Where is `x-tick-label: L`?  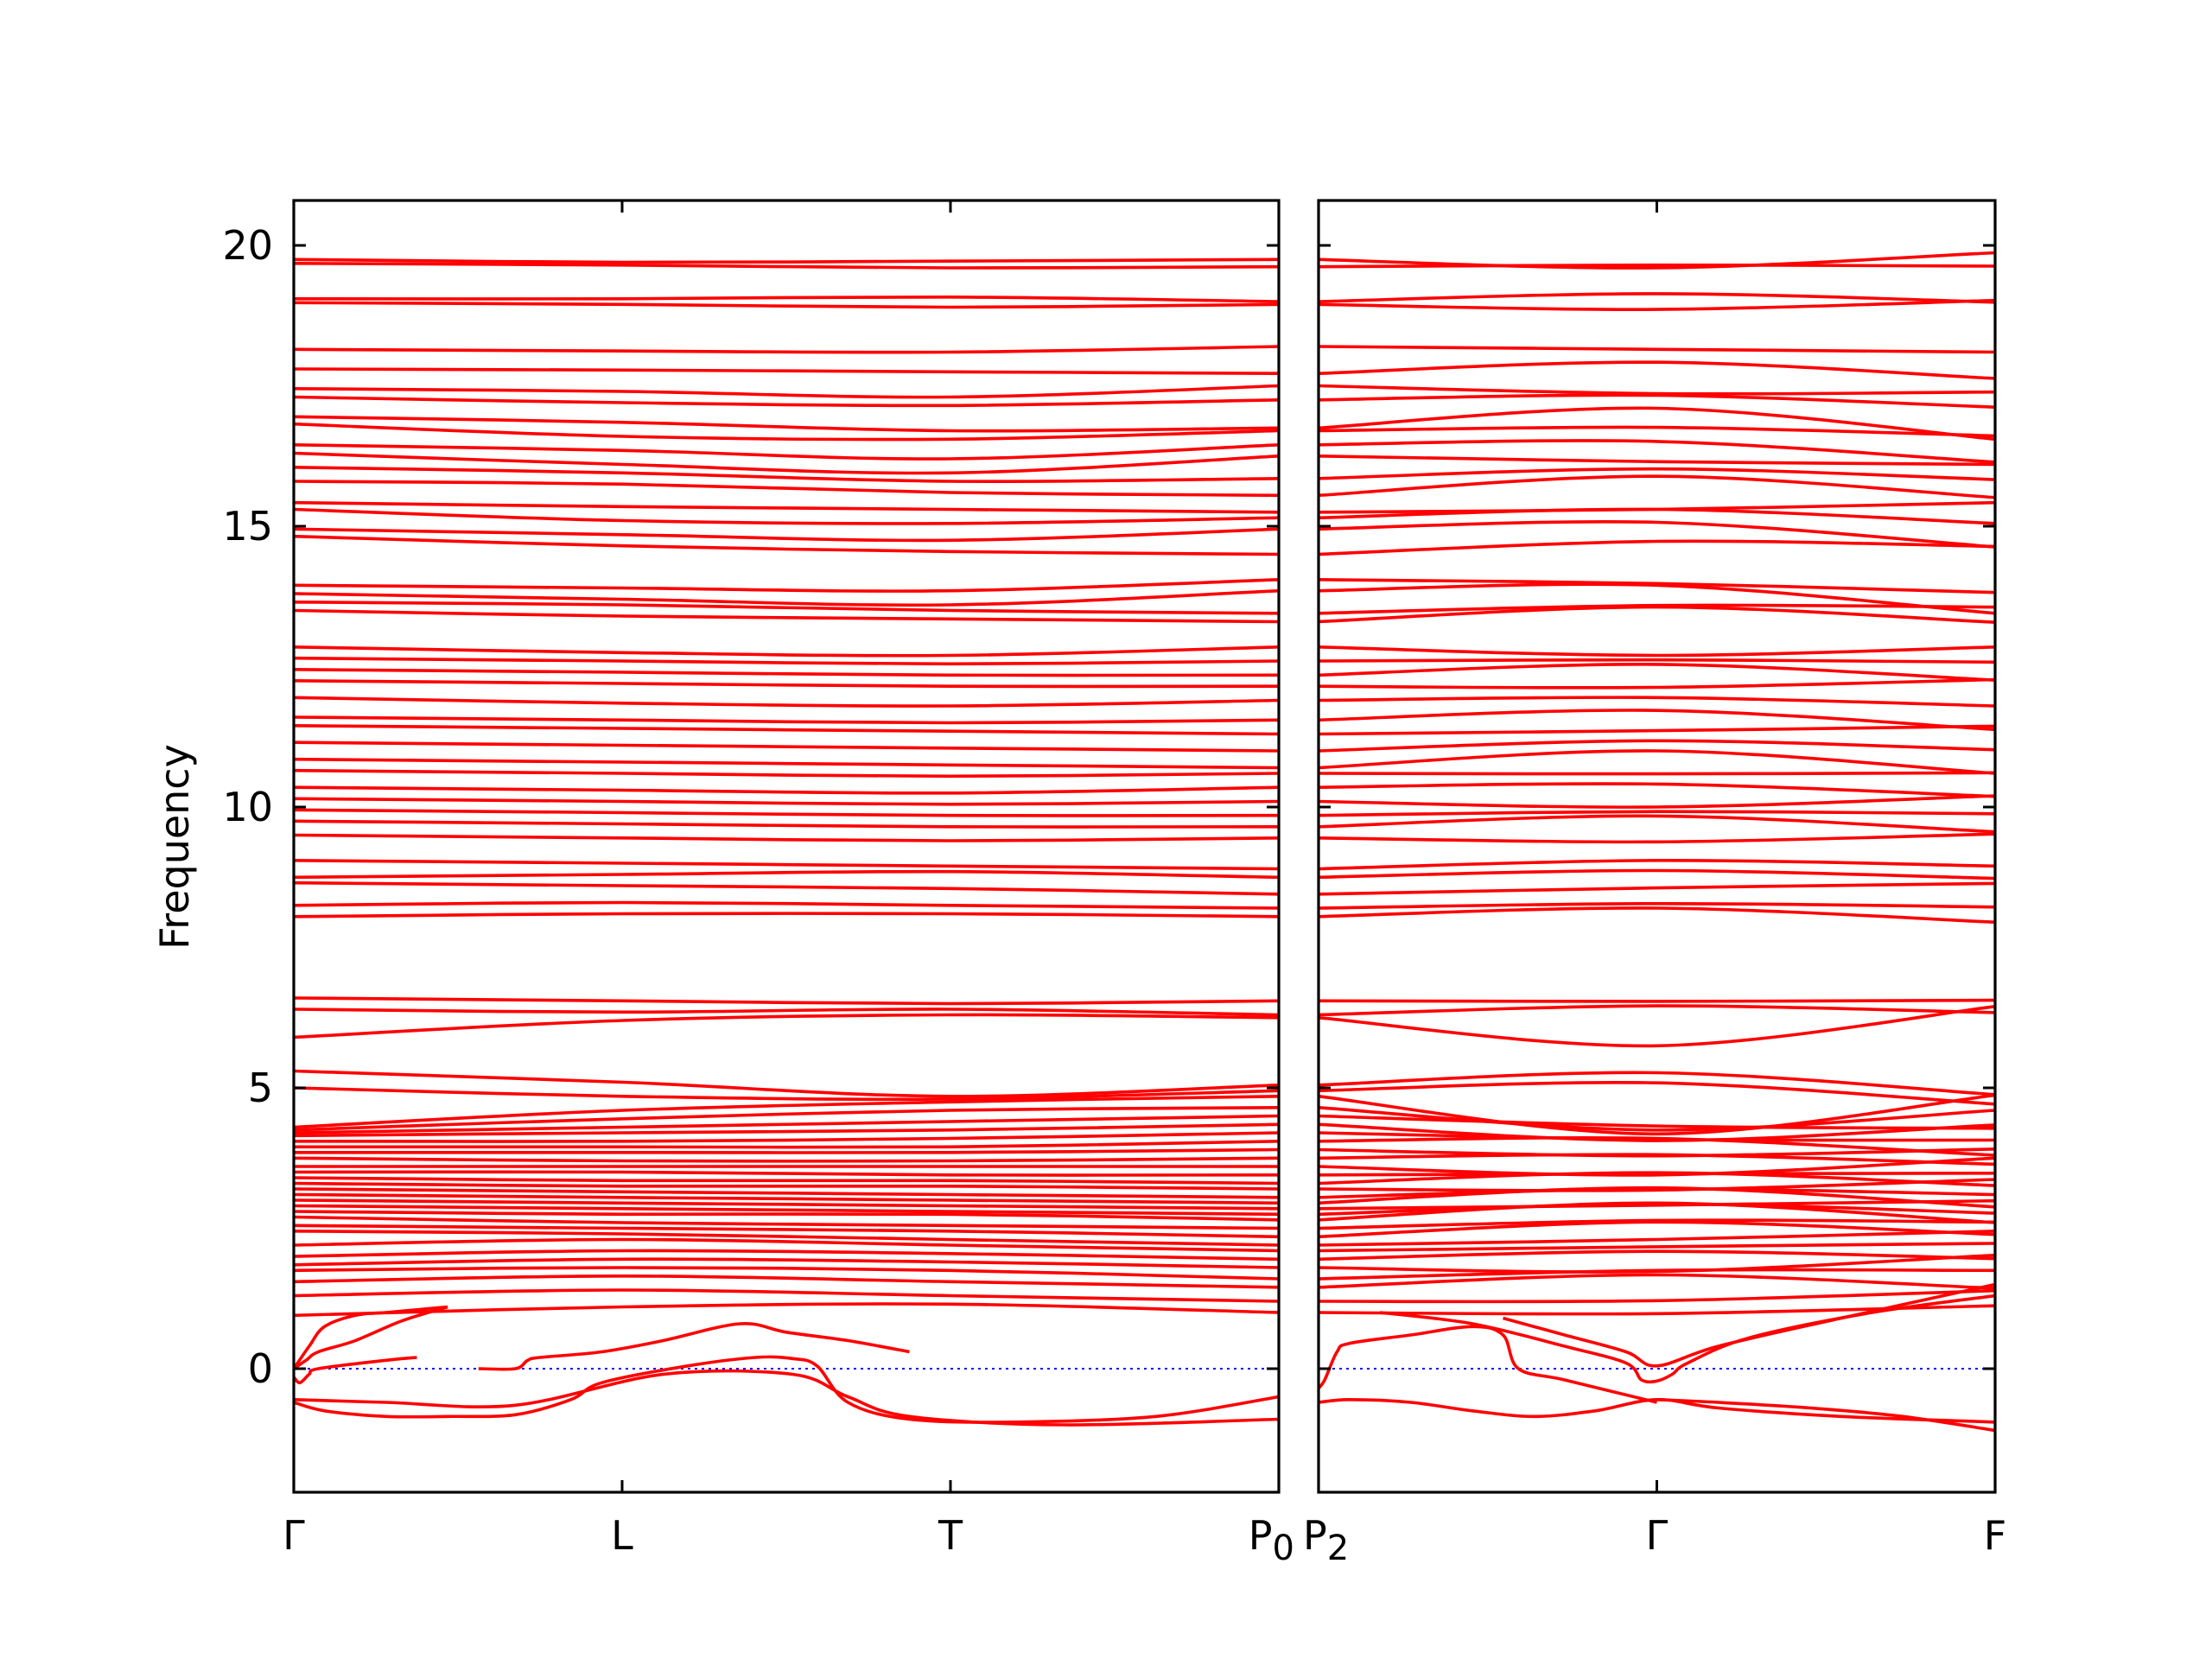 x-tick-label: L is located at coordinates (622, 1535).